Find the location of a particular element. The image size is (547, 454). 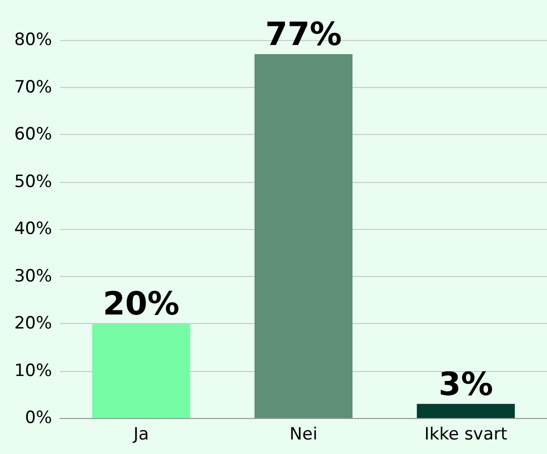

y-tick-label: 70% is located at coordinates (33, 87).